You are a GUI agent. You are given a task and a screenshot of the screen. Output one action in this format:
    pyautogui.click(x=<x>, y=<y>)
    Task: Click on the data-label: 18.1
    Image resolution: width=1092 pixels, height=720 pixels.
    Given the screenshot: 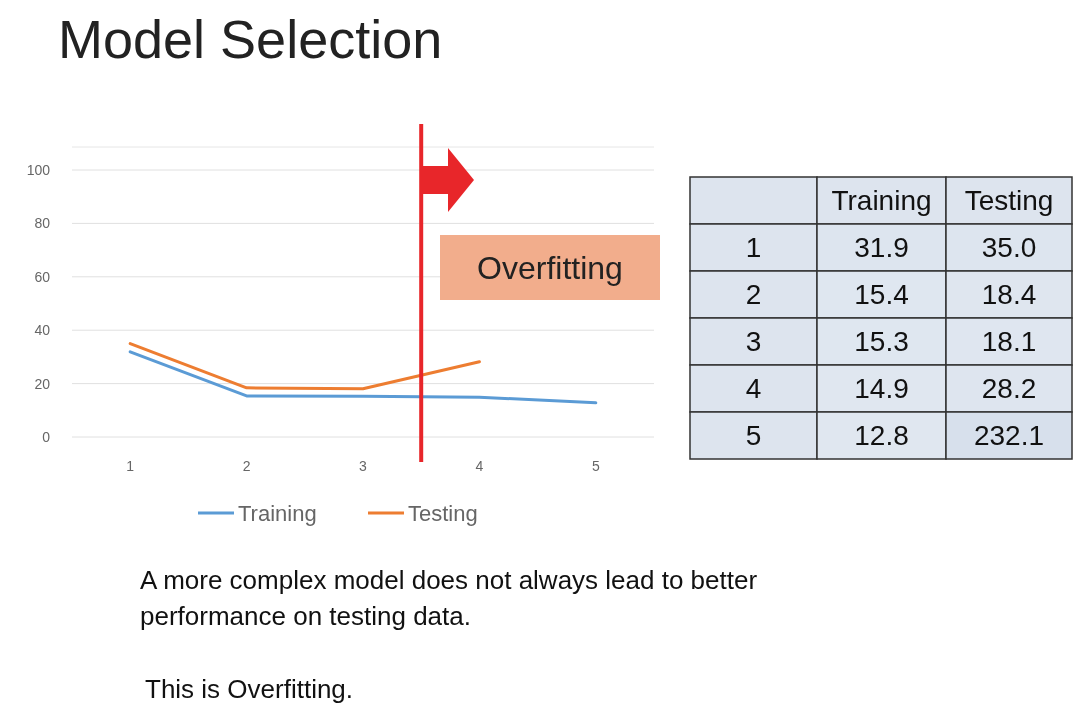 What is the action you would take?
    pyautogui.click(x=1009, y=342)
    